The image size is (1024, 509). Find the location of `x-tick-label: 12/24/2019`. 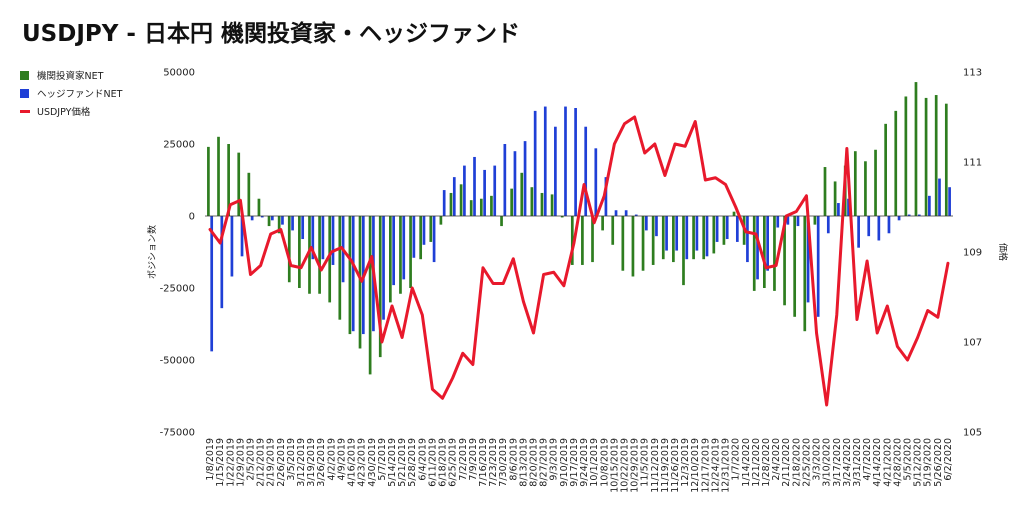

x-tick-label: 12/24/2019 is located at coordinates (715, 465).